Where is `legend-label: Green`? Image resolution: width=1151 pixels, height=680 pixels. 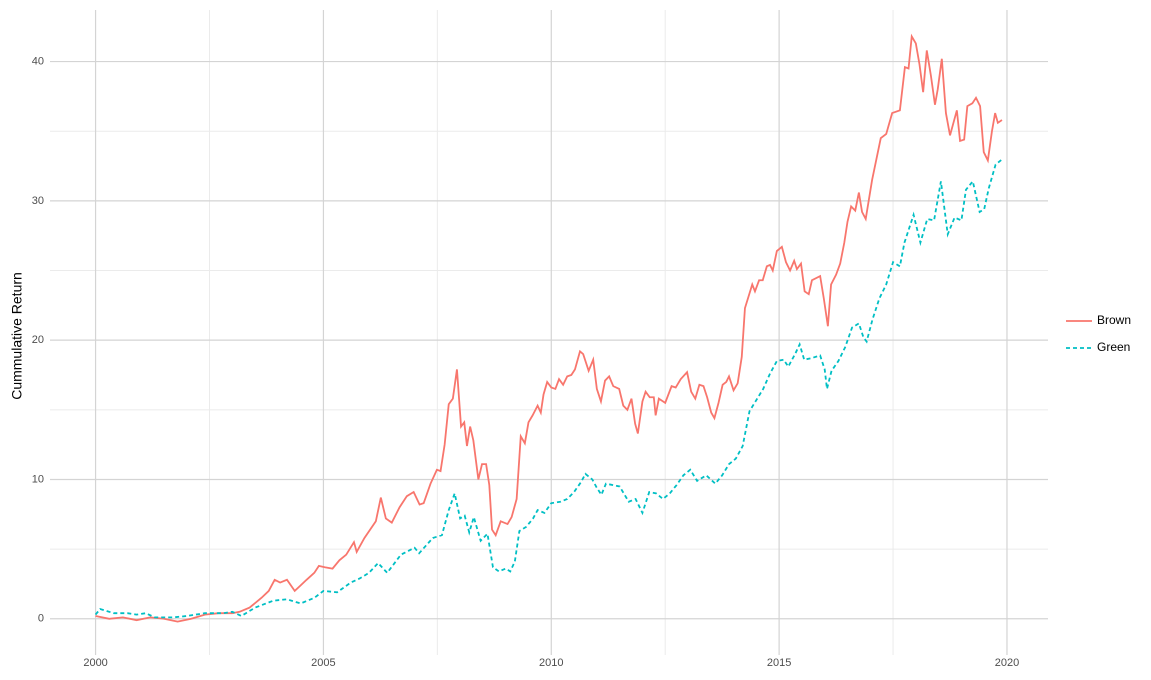 legend-label: Green is located at coordinates (1113, 347).